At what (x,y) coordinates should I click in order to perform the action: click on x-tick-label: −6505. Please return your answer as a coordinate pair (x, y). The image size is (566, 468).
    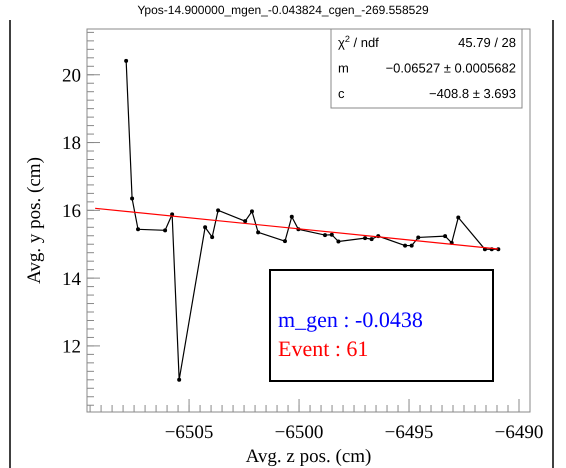
    Looking at the image, I should click on (189, 432).